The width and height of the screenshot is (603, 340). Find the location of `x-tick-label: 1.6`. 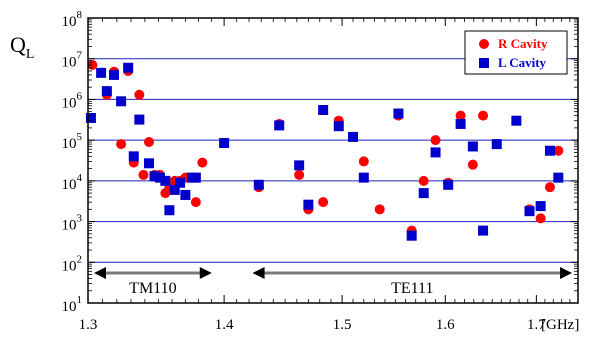

x-tick-label: 1.6 is located at coordinates (445, 325).